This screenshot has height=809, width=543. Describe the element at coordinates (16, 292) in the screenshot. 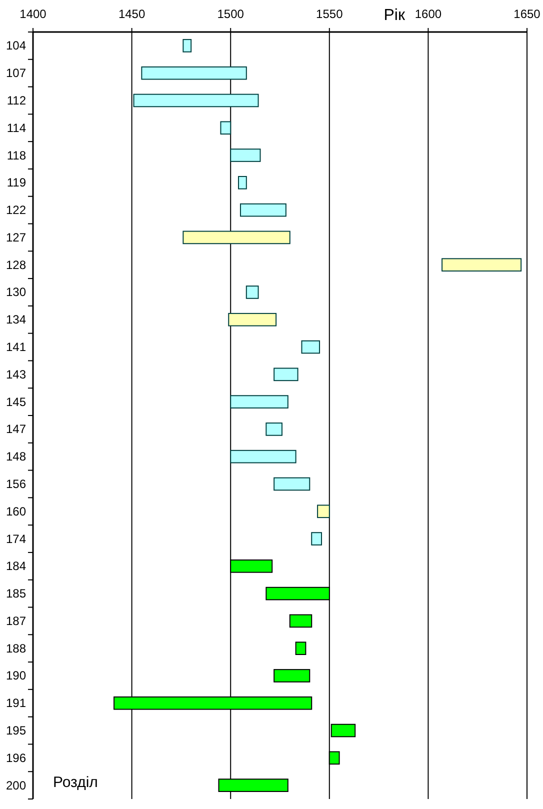

I see `y-tick-label: 130` at that location.